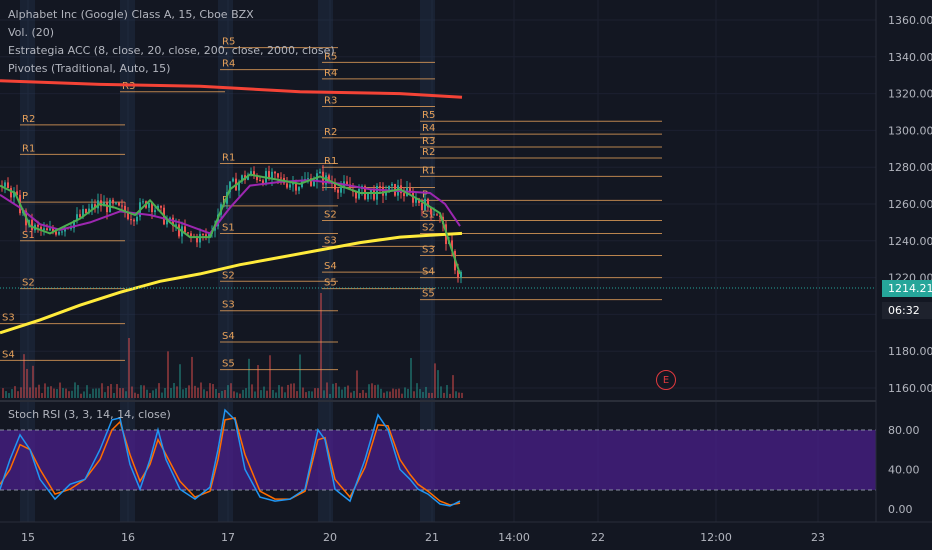 This screenshot has width=932, height=550. Describe the element at coordinates (89, 414) in the screenshot. I see `stoch-rsi-legend: Stoch RSI (3, 3, 14, 14, close)` at that location.